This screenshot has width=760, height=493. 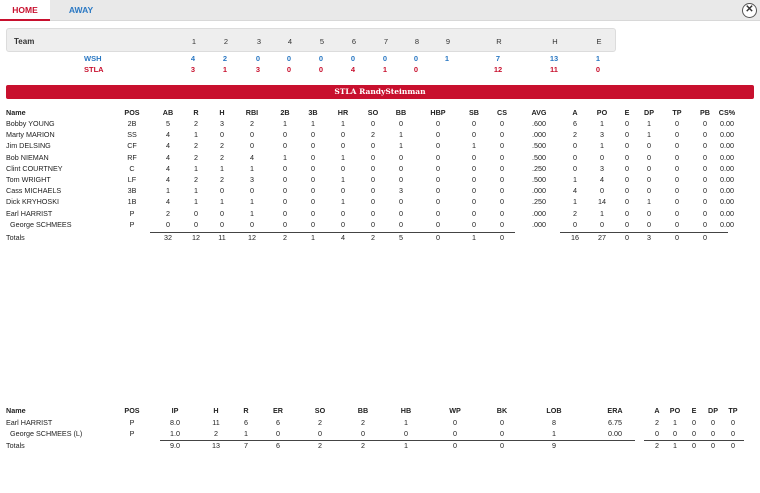 What do you see at coordinates (168, 135) in the screenshot?
I see `stat-value: 4` at bounding box center [168, 135].